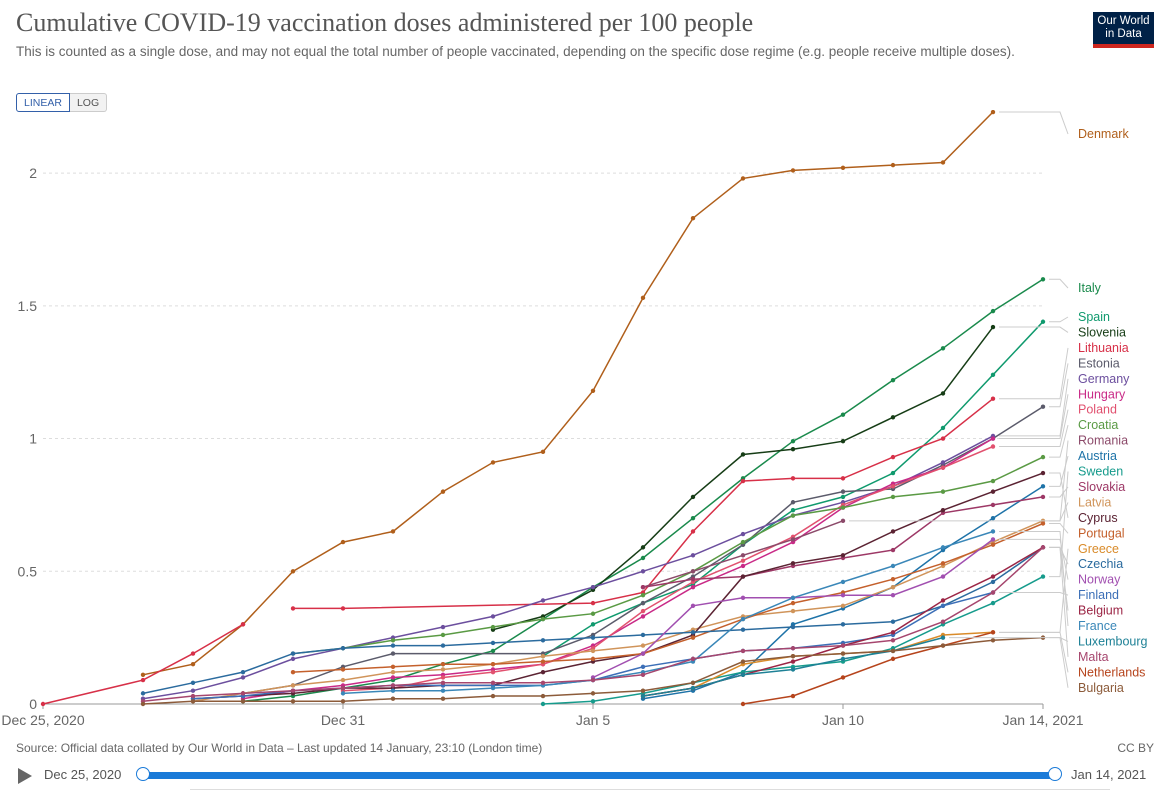  I want to click on legend-label: Latvia, so click(1094, 502).